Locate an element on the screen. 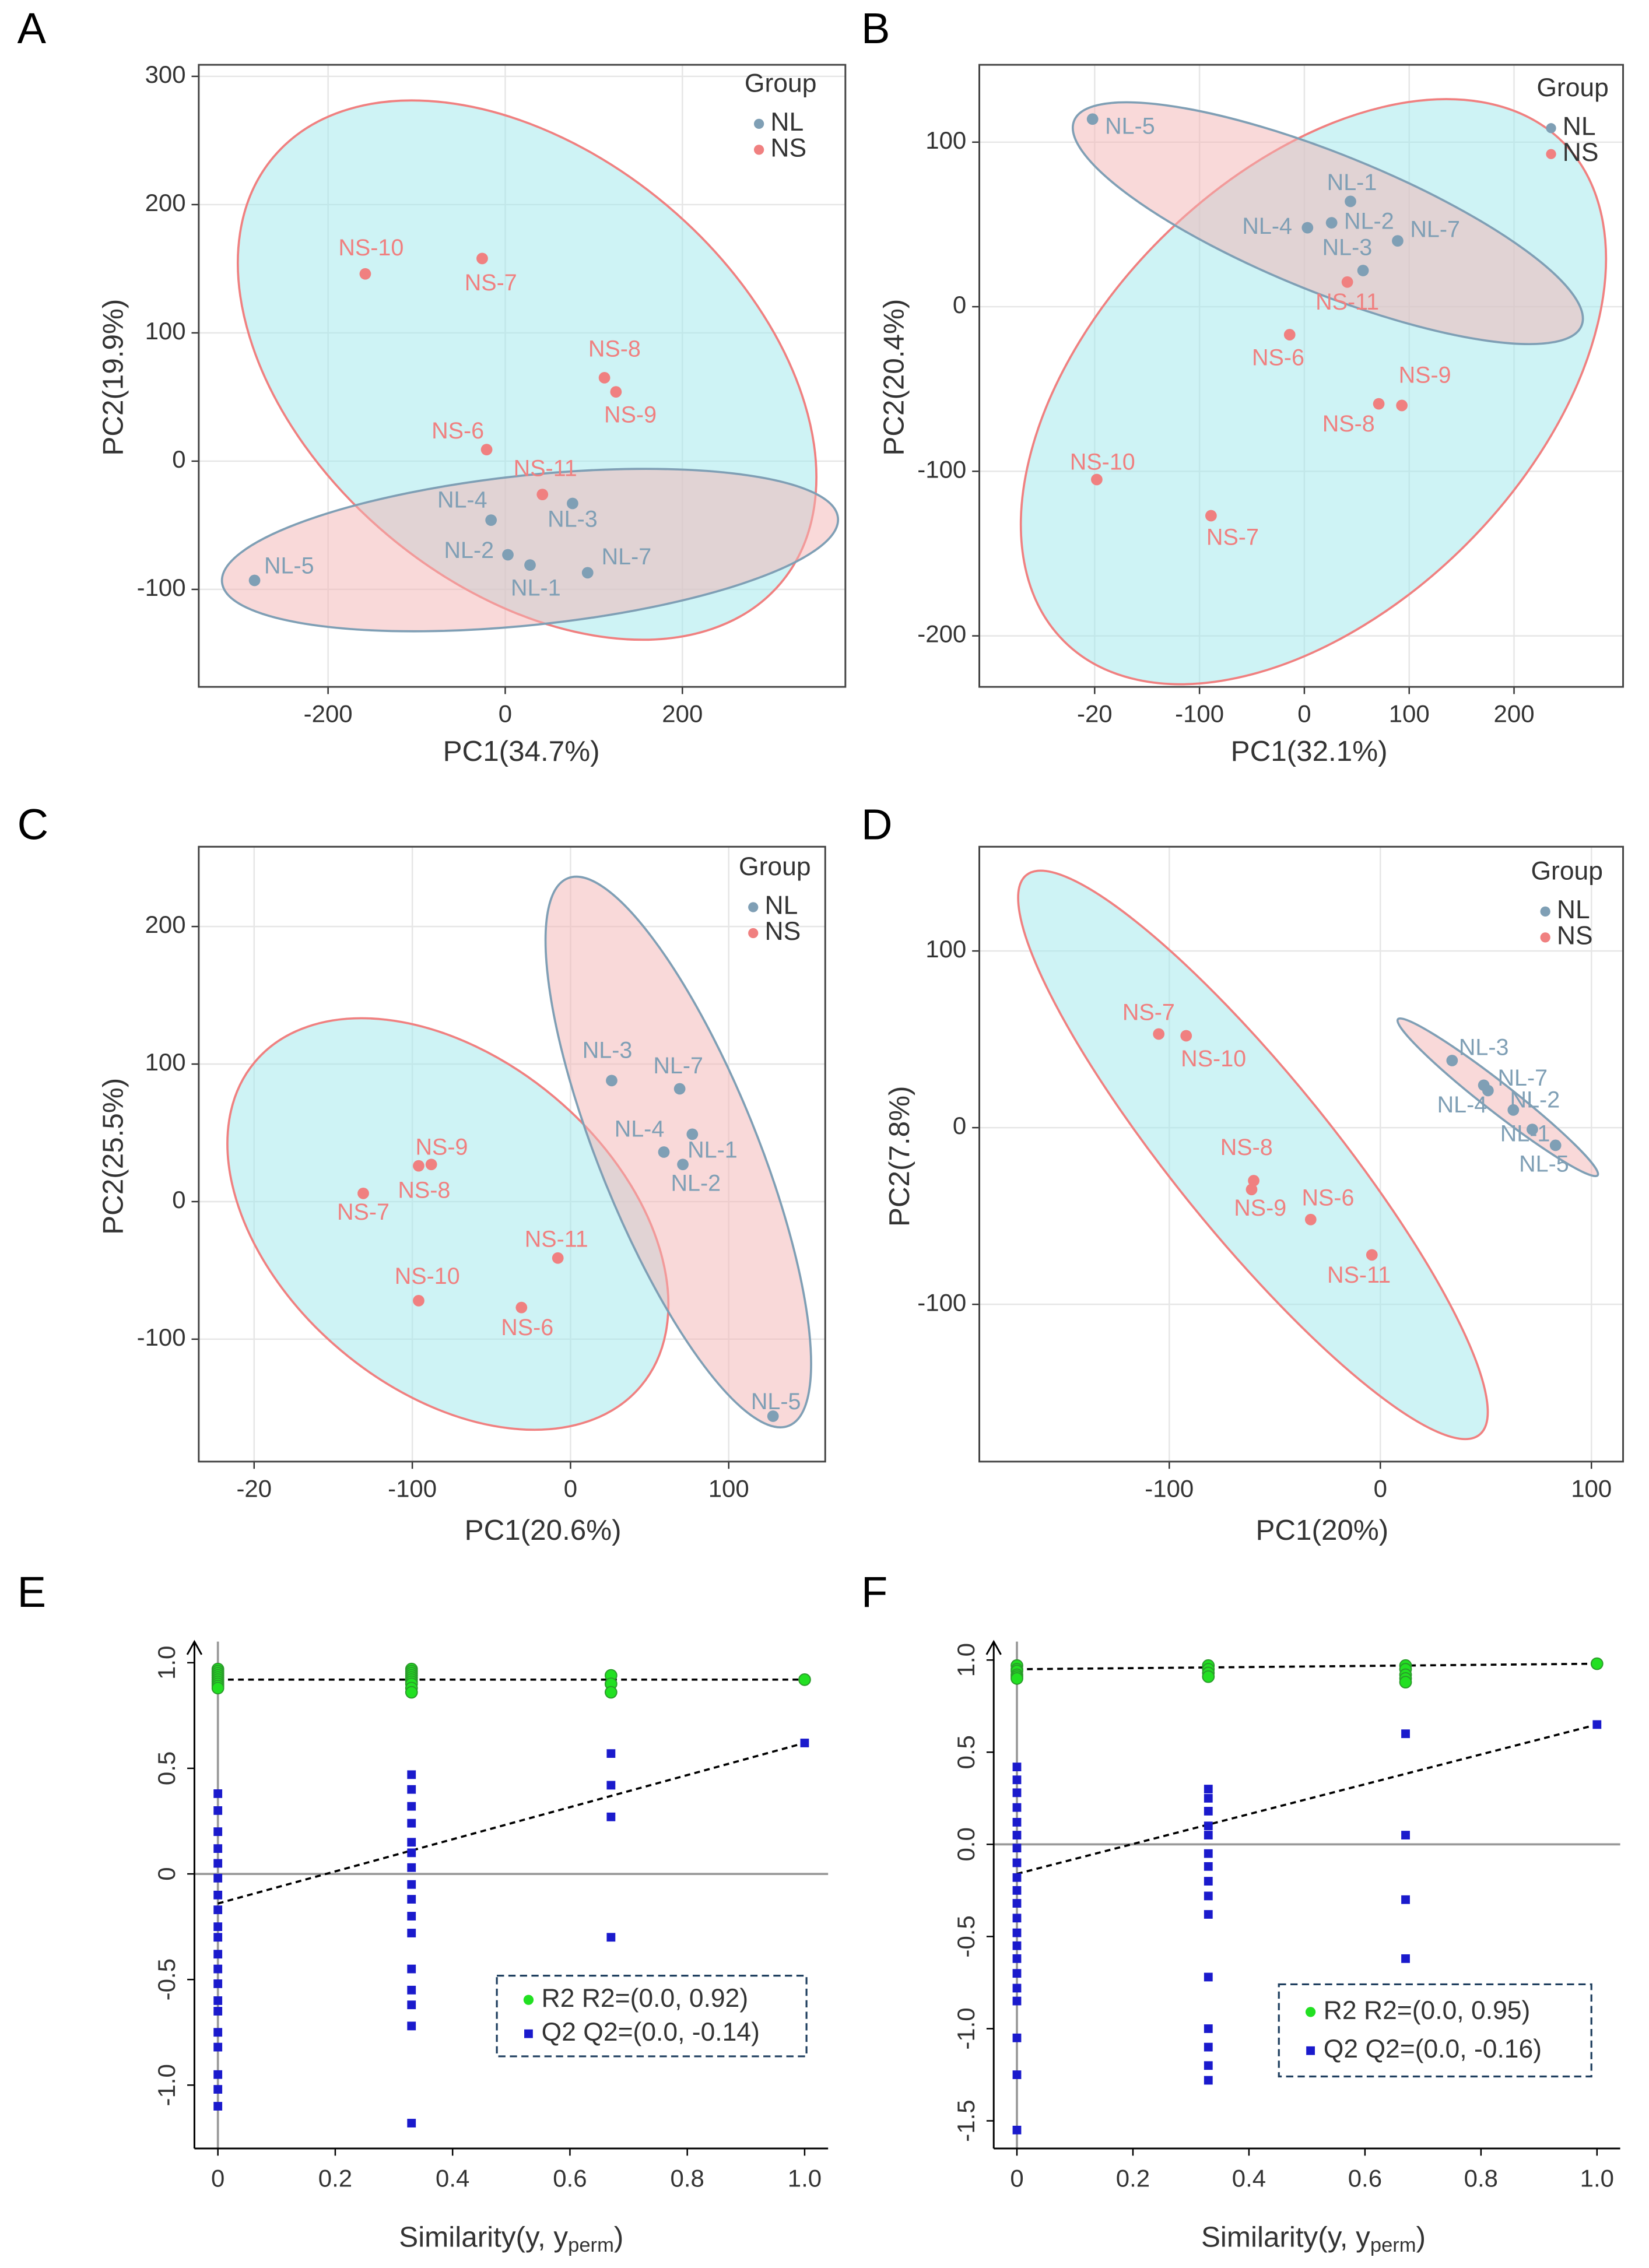 Image resolution: width=1649 pixels, height=2268 pixels. x-axis-label-text: Similarity(y, y is located at coordinates (1285, 2237).